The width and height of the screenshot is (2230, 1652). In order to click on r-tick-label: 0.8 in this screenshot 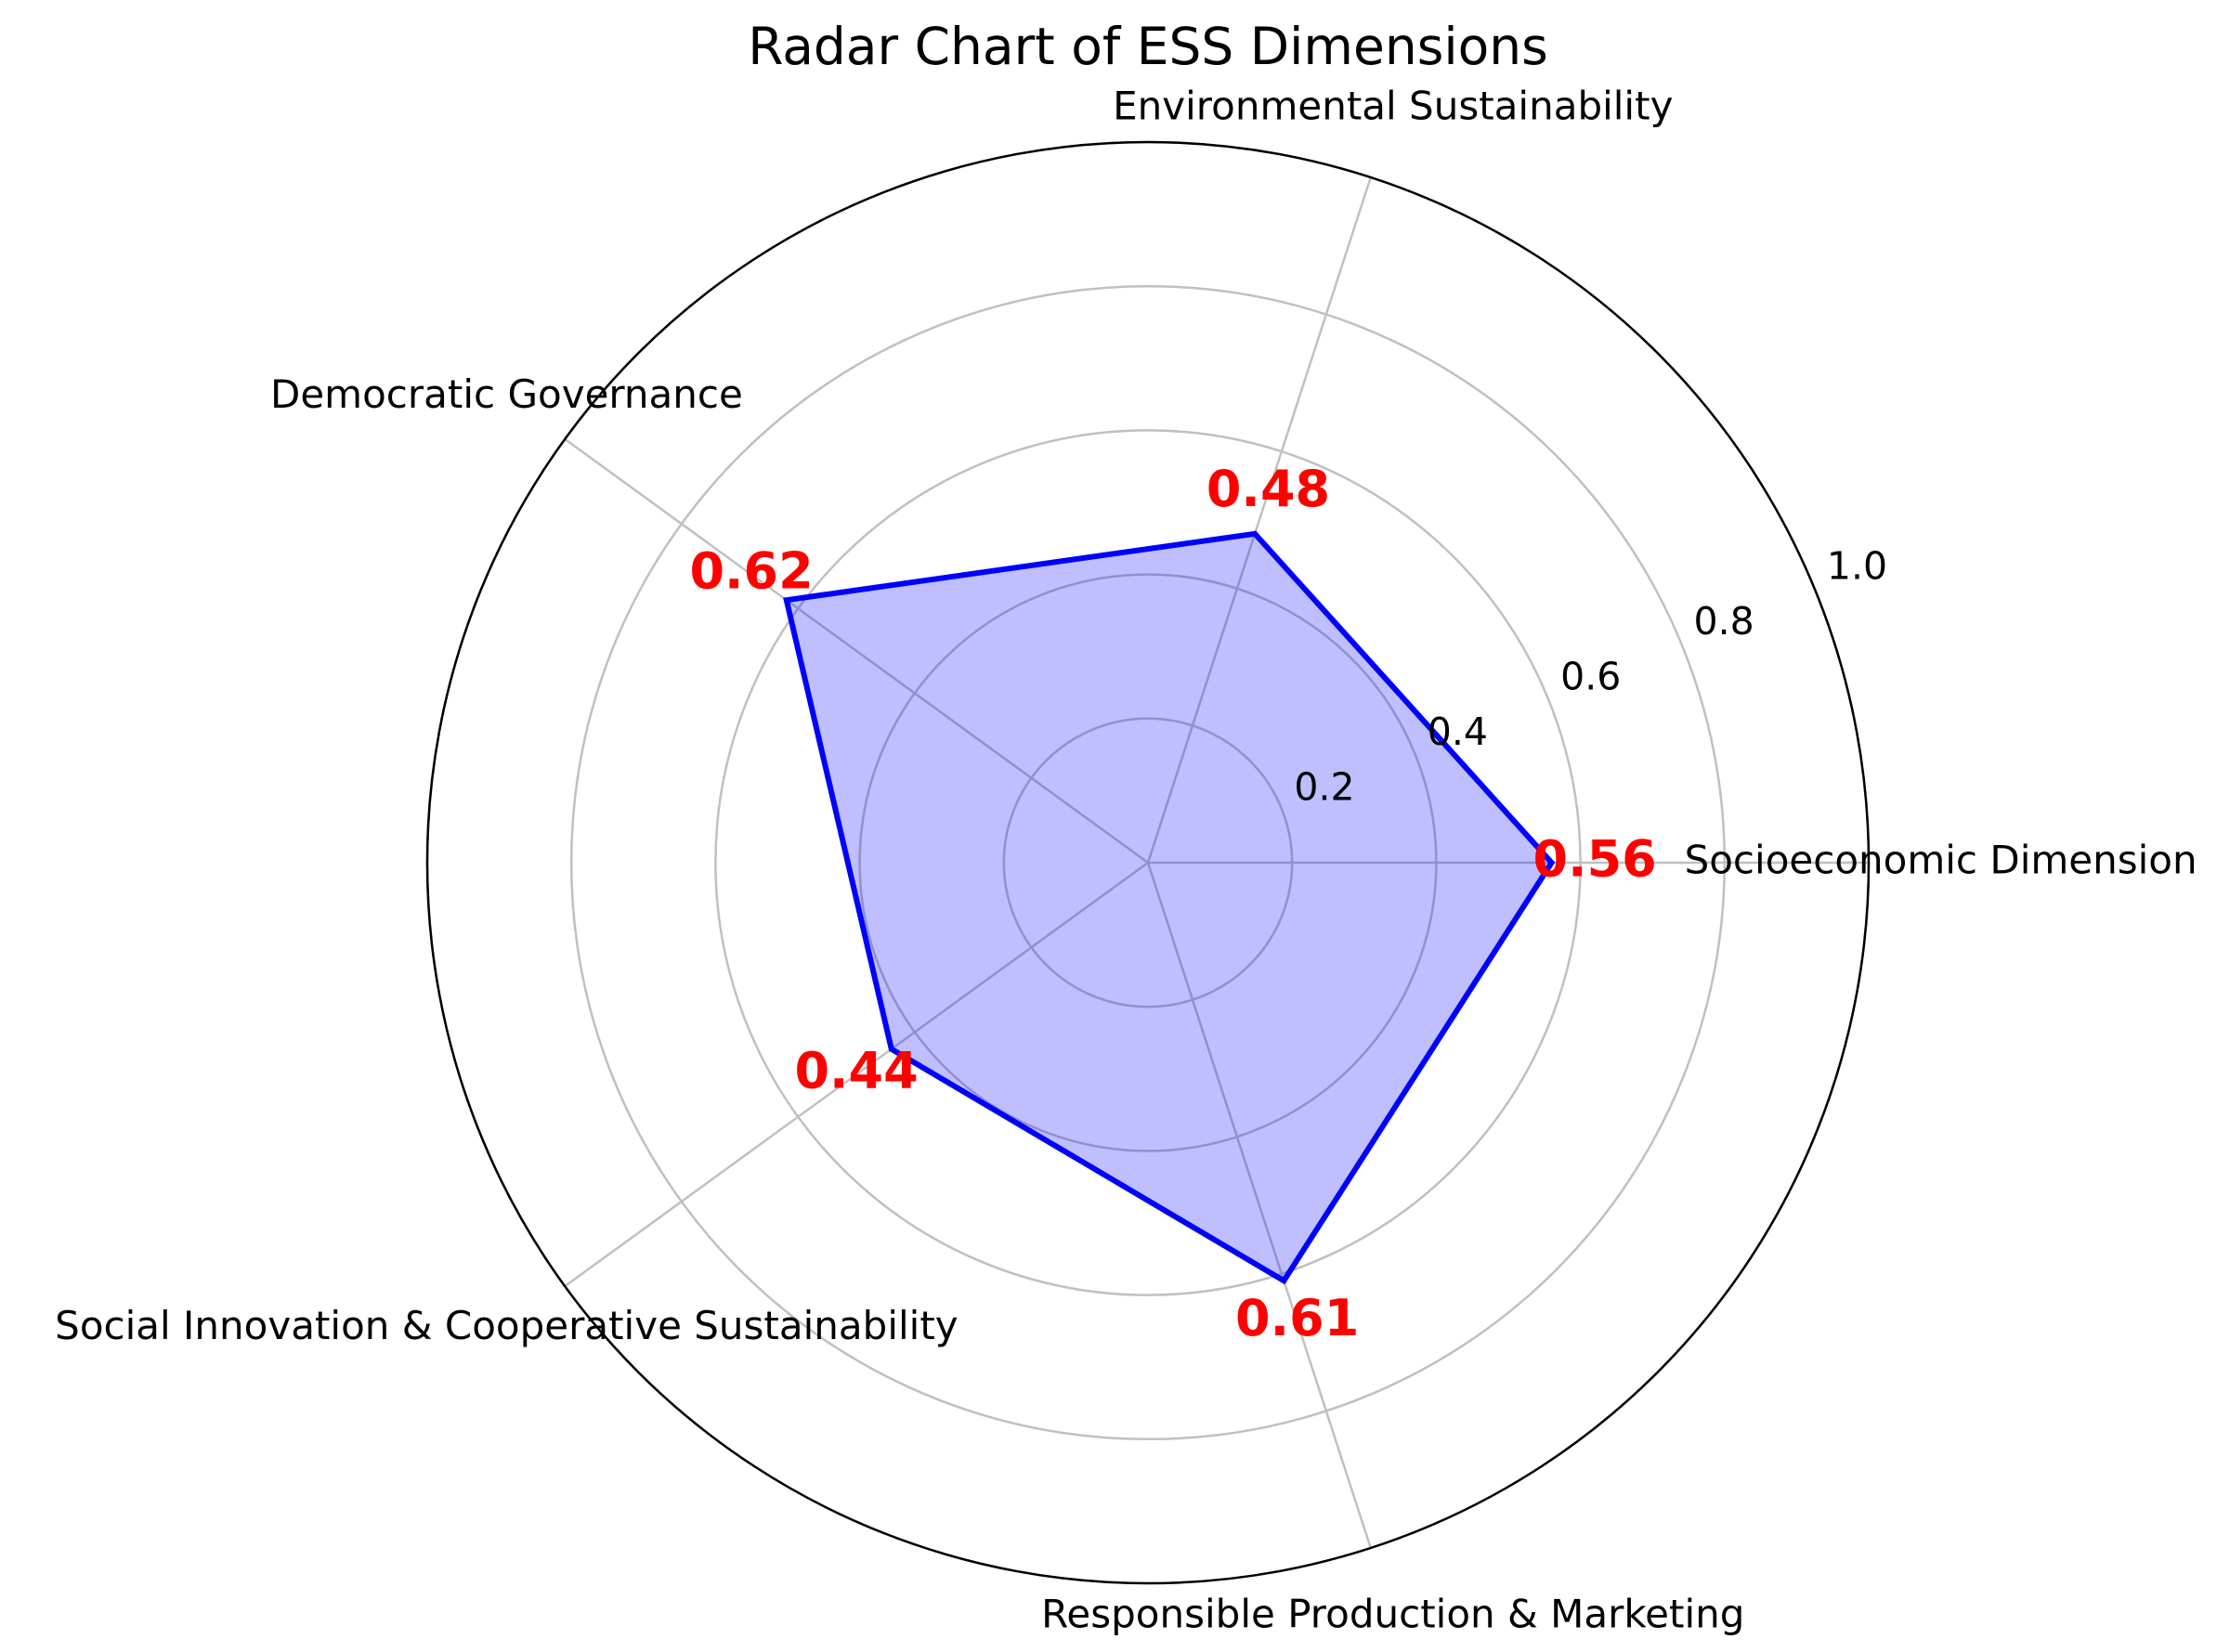, I will do `click(1724, 621)`.